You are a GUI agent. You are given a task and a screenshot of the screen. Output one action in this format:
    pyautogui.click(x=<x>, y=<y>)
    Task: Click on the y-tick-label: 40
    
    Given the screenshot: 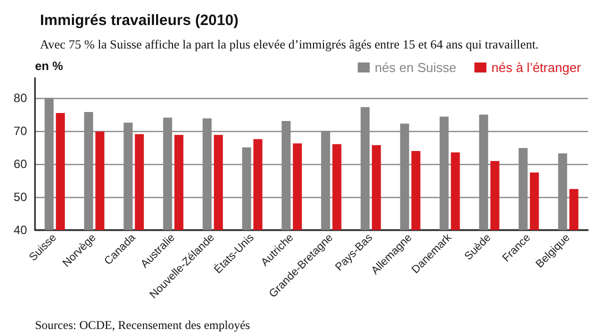 What is the action you would take?
    pyautogui.click(x=21, y=230)
    